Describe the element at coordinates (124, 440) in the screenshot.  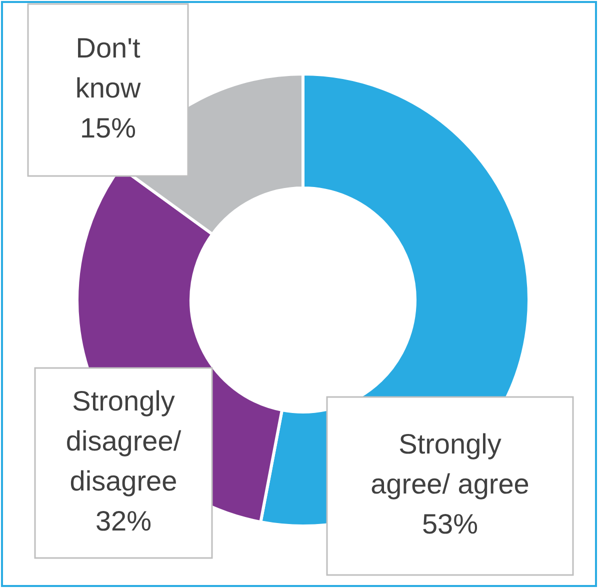
I see `slice-label: Strongly disagree/ disagree` at that location.